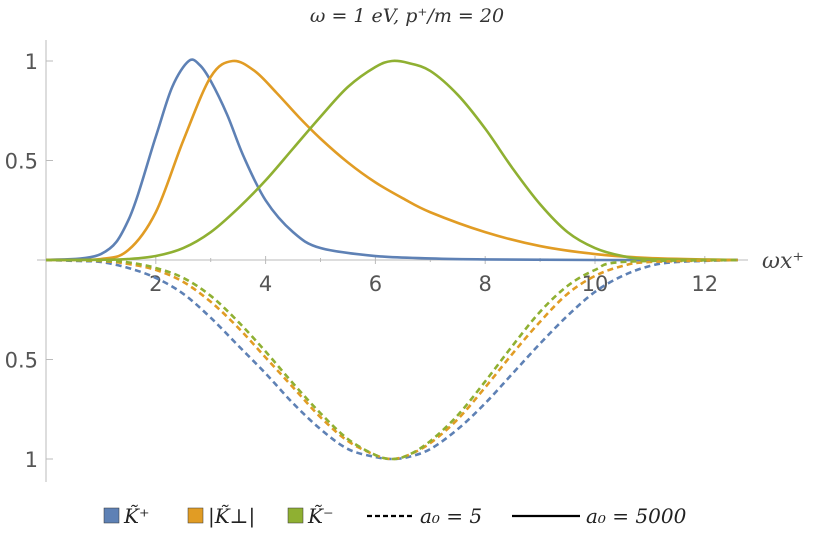 This screenshot has height=547, width=814. What do you see at coordinates (29, 261) in the screenshot?
I see `y-ticks: 1 0.5 0.5 1` at bounding box center [29, 261].